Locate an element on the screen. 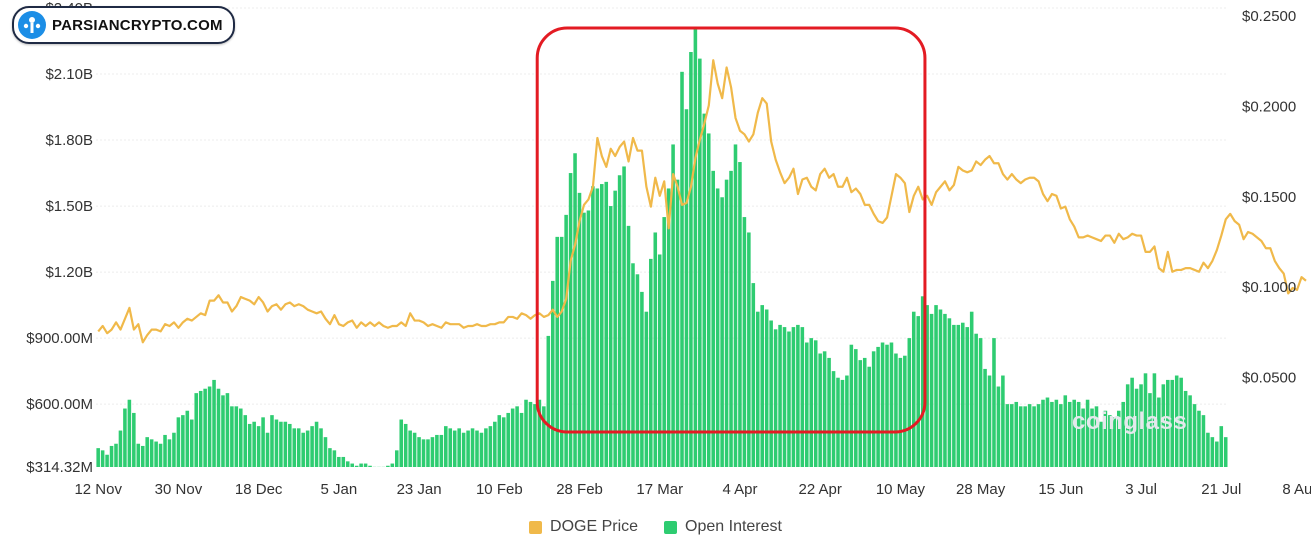 The width and height of the screenshot is (1311, 548). left-axis-tick-label: $1.80B is located at coordinates (69, 140).